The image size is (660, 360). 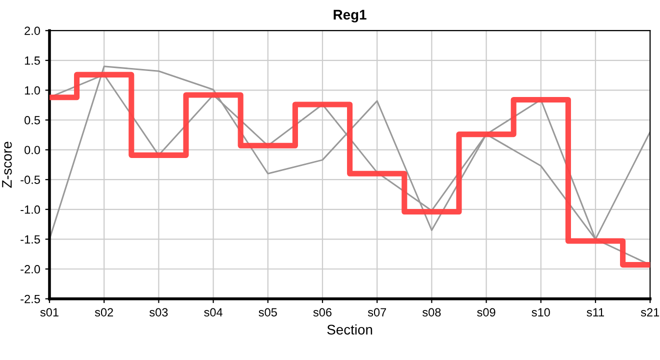 I want to click on y-tick-label: 1.5, so click(x=32, y=60).